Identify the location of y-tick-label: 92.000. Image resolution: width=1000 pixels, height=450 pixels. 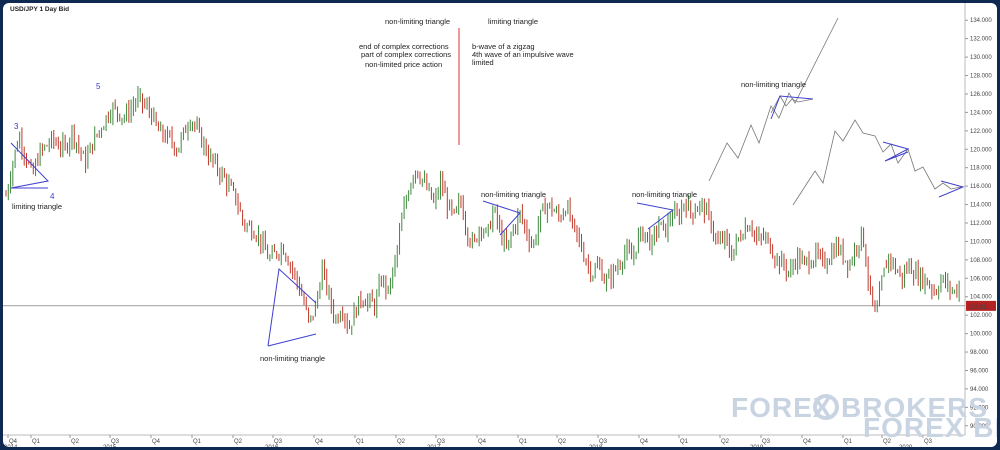
(979, 408).